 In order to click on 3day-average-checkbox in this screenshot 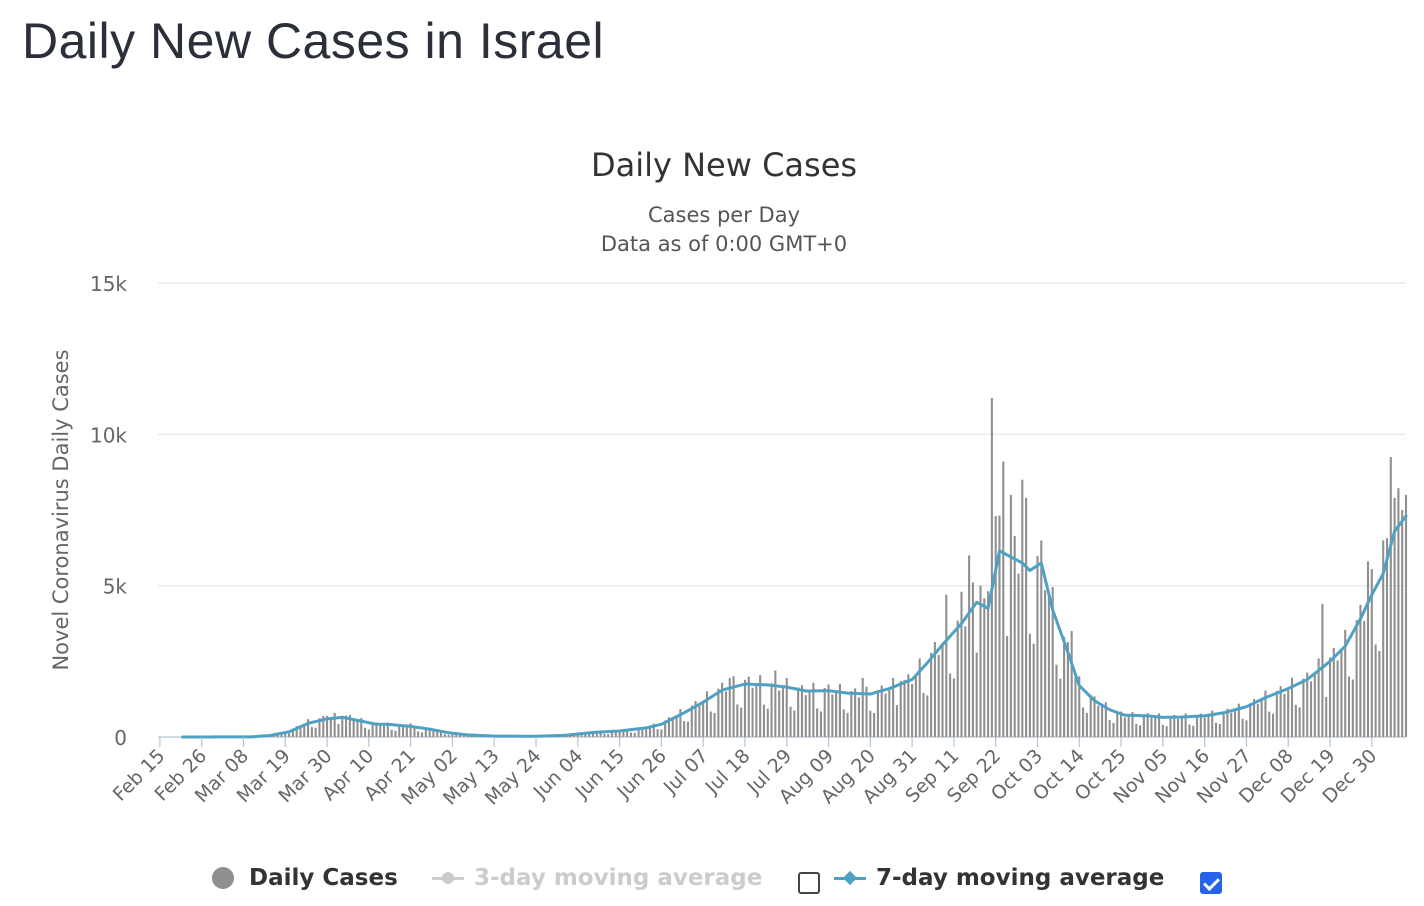, I will do `click(809, 883)`.